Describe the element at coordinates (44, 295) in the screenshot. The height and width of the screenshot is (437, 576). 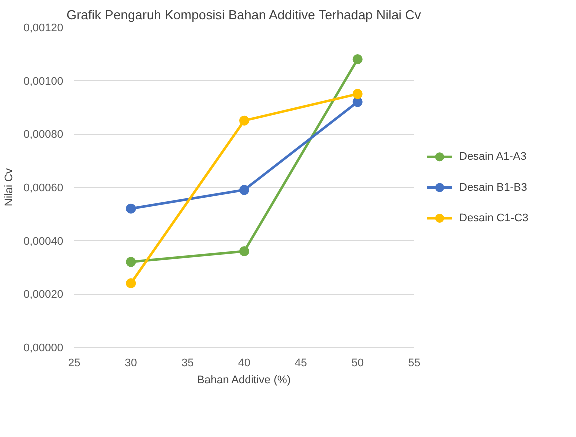
I see `y-tick-label: 0,00020` at that location.